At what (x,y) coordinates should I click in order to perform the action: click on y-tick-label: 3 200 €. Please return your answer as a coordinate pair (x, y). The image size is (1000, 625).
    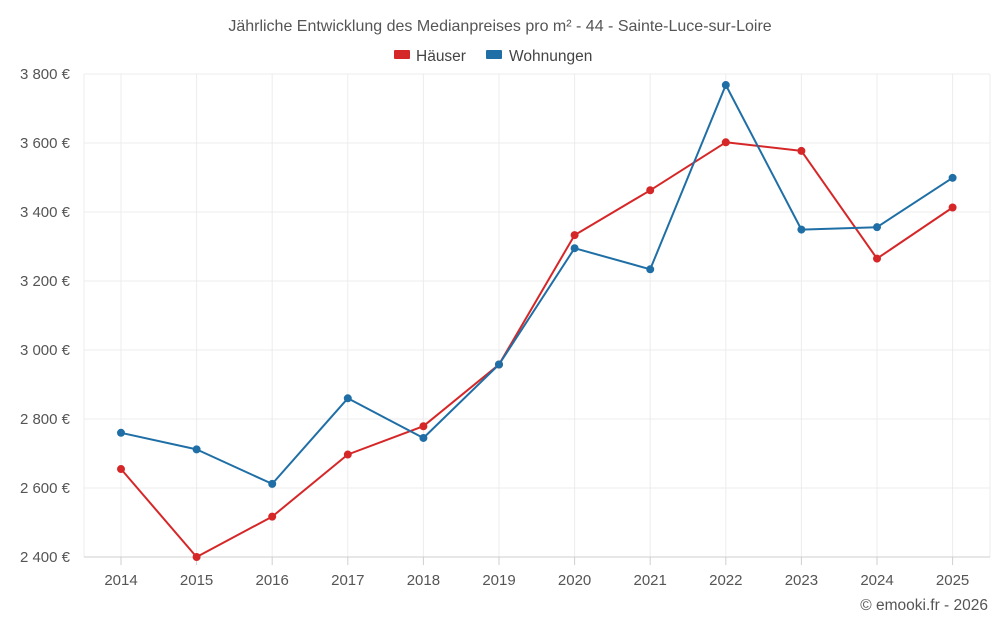
    Looking at the image, I should click on (45, 281).